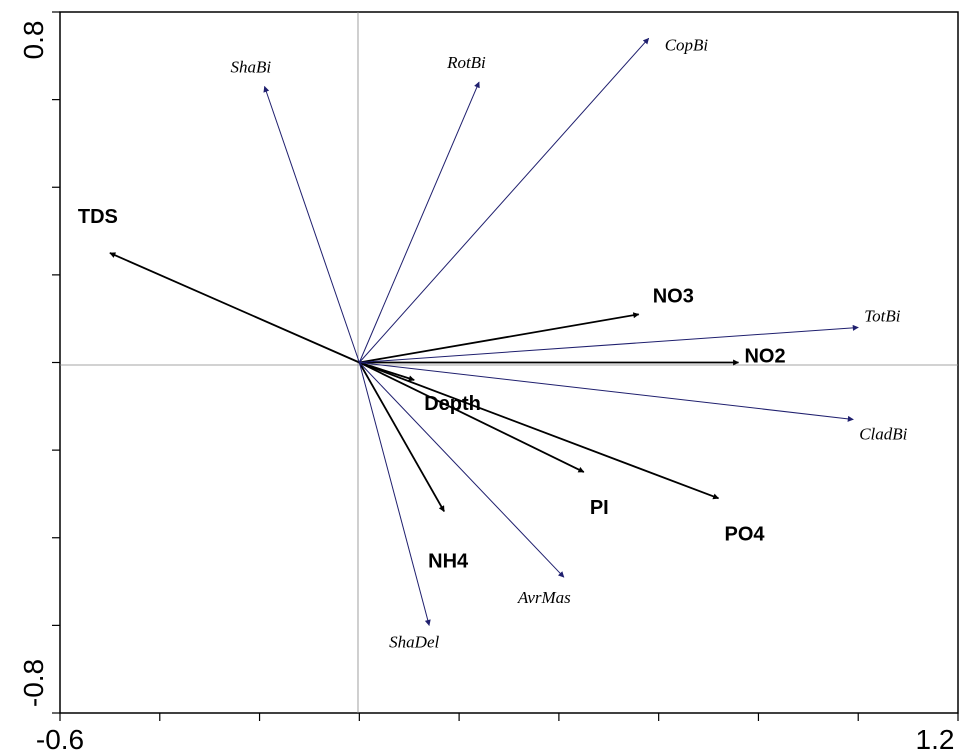 Image resolution: width=960 pixels, height=755 pixels. What do you see at coordinates (499, 338) in the screenshot?
I see `env-vector-no3` at bounding box center [499, 338].